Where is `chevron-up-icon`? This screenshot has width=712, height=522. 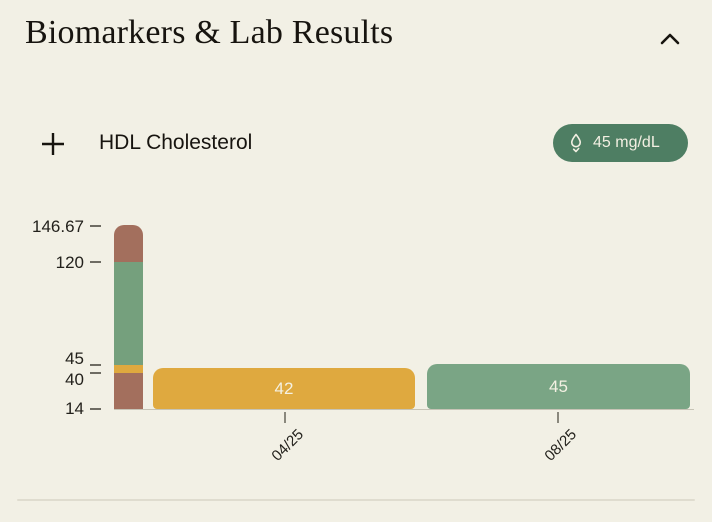 chevron-up-icon is located at coordinates (670, 38).